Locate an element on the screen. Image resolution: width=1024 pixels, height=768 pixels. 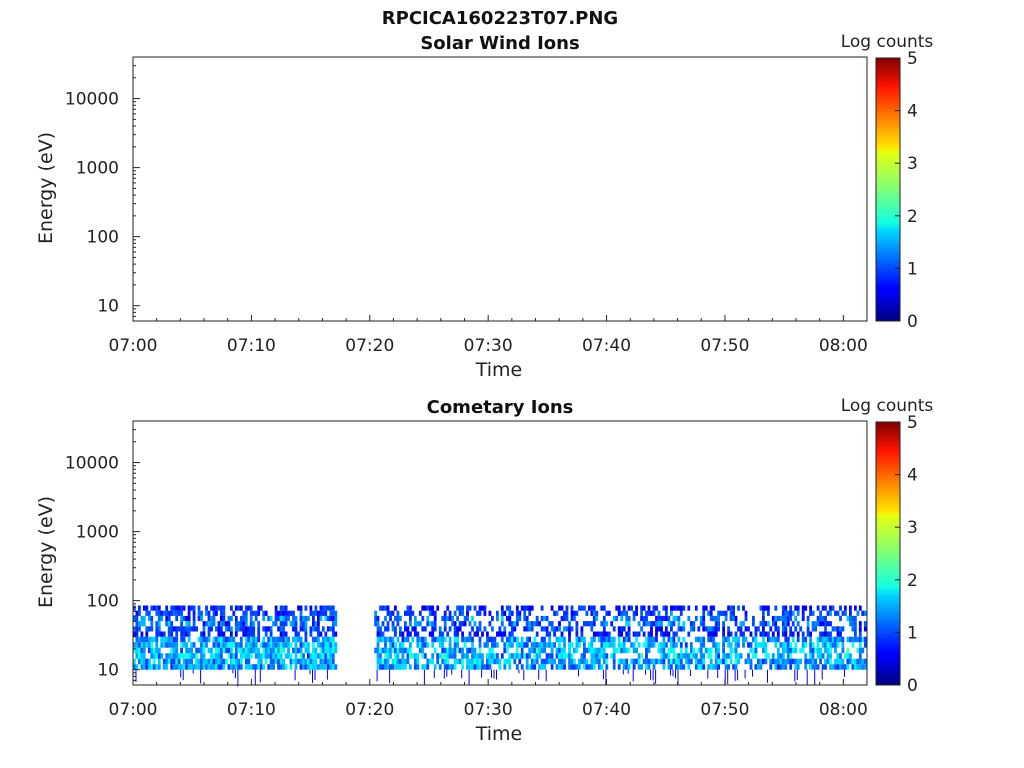
solar-wind-x-tick-label: 07:10 is located at coordinates (251, 346).